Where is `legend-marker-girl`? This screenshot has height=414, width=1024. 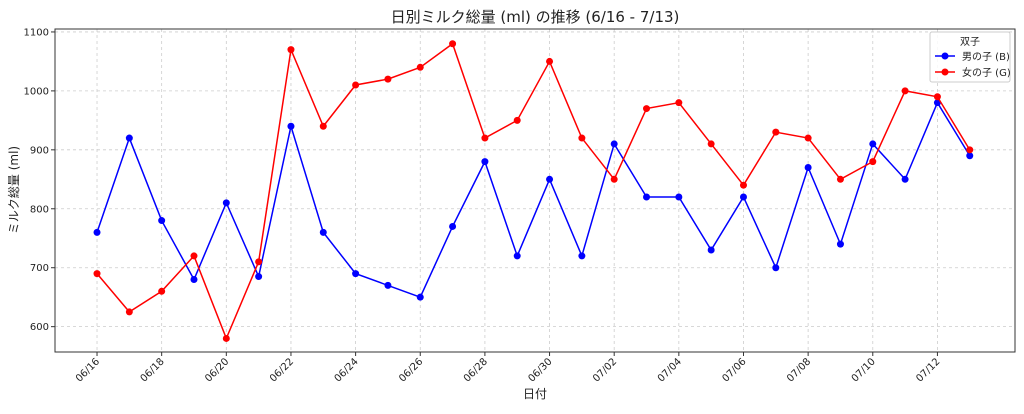
legend-marker-girl is located at coordinates (945, 72).